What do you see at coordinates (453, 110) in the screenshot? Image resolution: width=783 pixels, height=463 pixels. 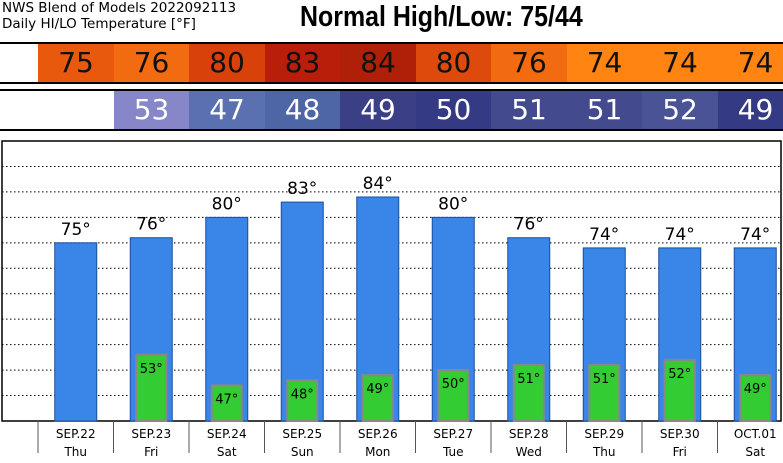 I see `low-strip-cell: 50` at bounding box center [453, 110].